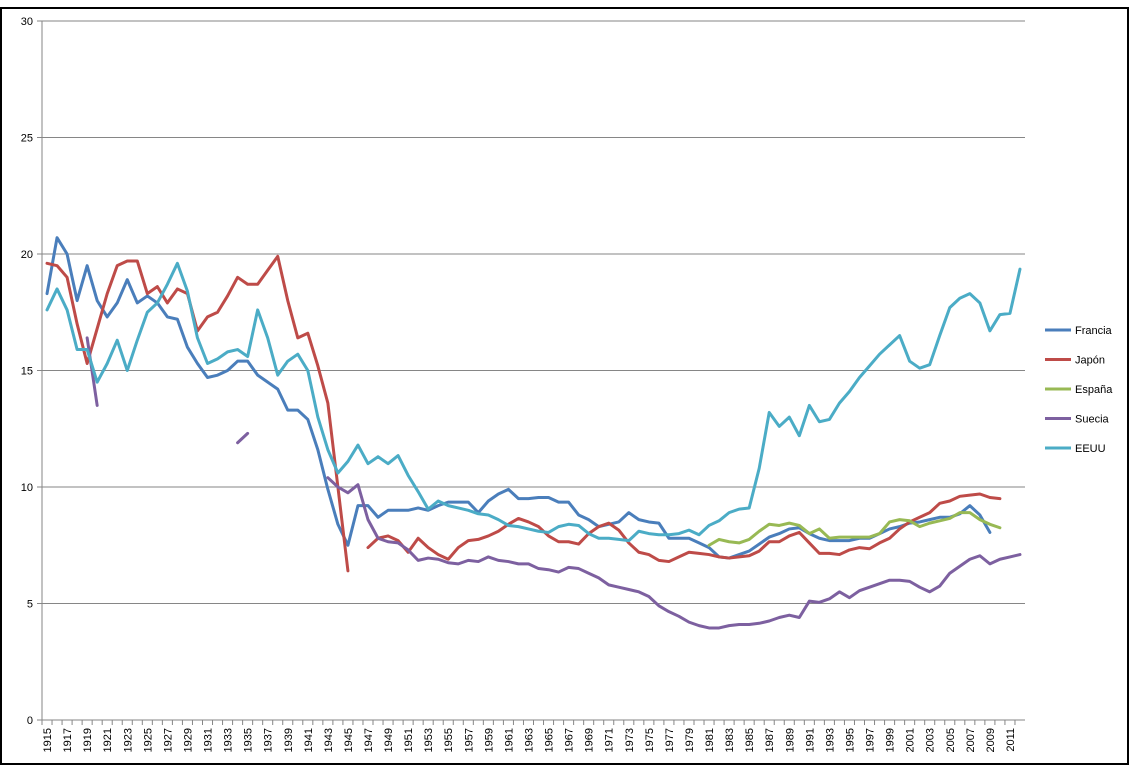  What do you see at coordinates (891, 740) in the screenshot?
I see `x-tick-label: 1999` at bounding box center [891, 740].